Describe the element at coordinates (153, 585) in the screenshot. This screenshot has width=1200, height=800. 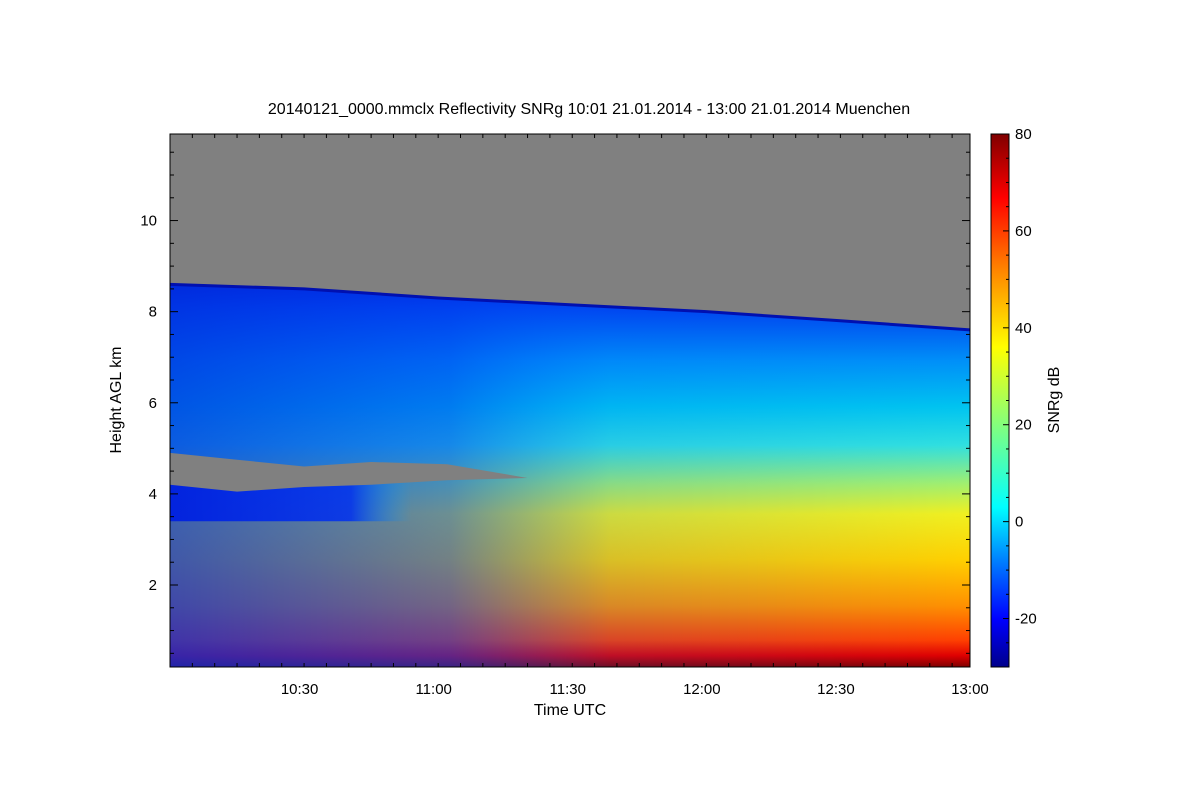
I see `y-tick-label: 2` at that location.